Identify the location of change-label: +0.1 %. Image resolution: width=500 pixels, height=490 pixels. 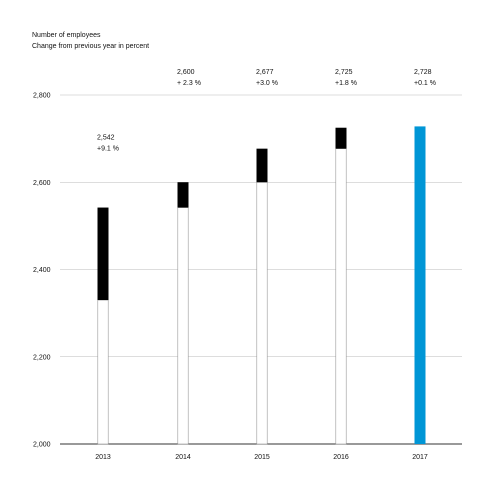
(425, 83).